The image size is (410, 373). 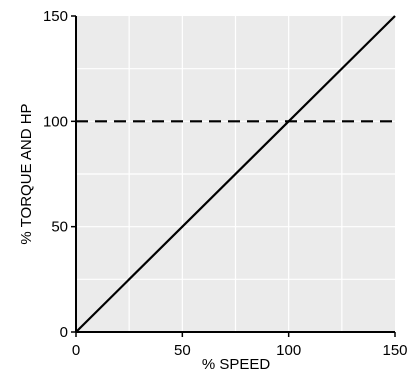 What do you see at coordinates (59, 227) in the screenshot?
I see `y-tick-label: 50` at bounding box center [59, 227].